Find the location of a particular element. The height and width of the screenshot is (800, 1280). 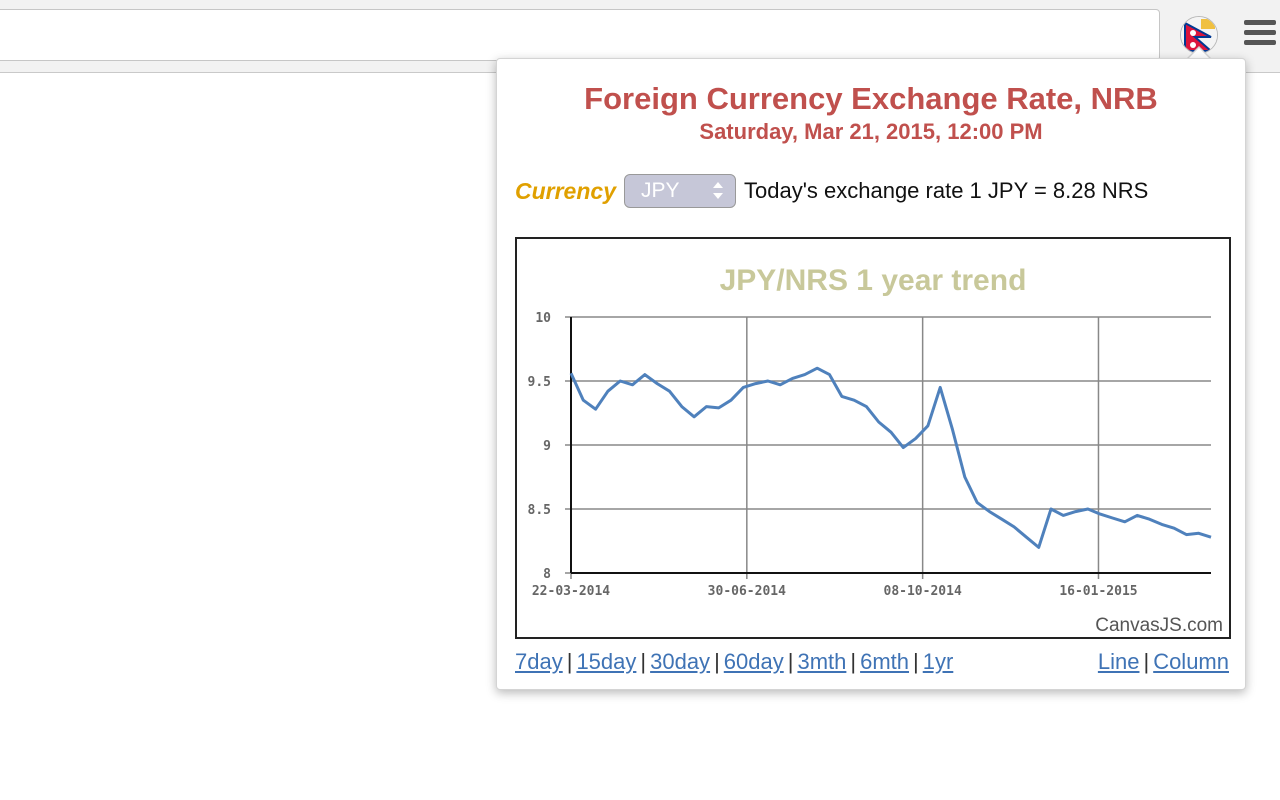

series-line is located at coordinates (890, 457).